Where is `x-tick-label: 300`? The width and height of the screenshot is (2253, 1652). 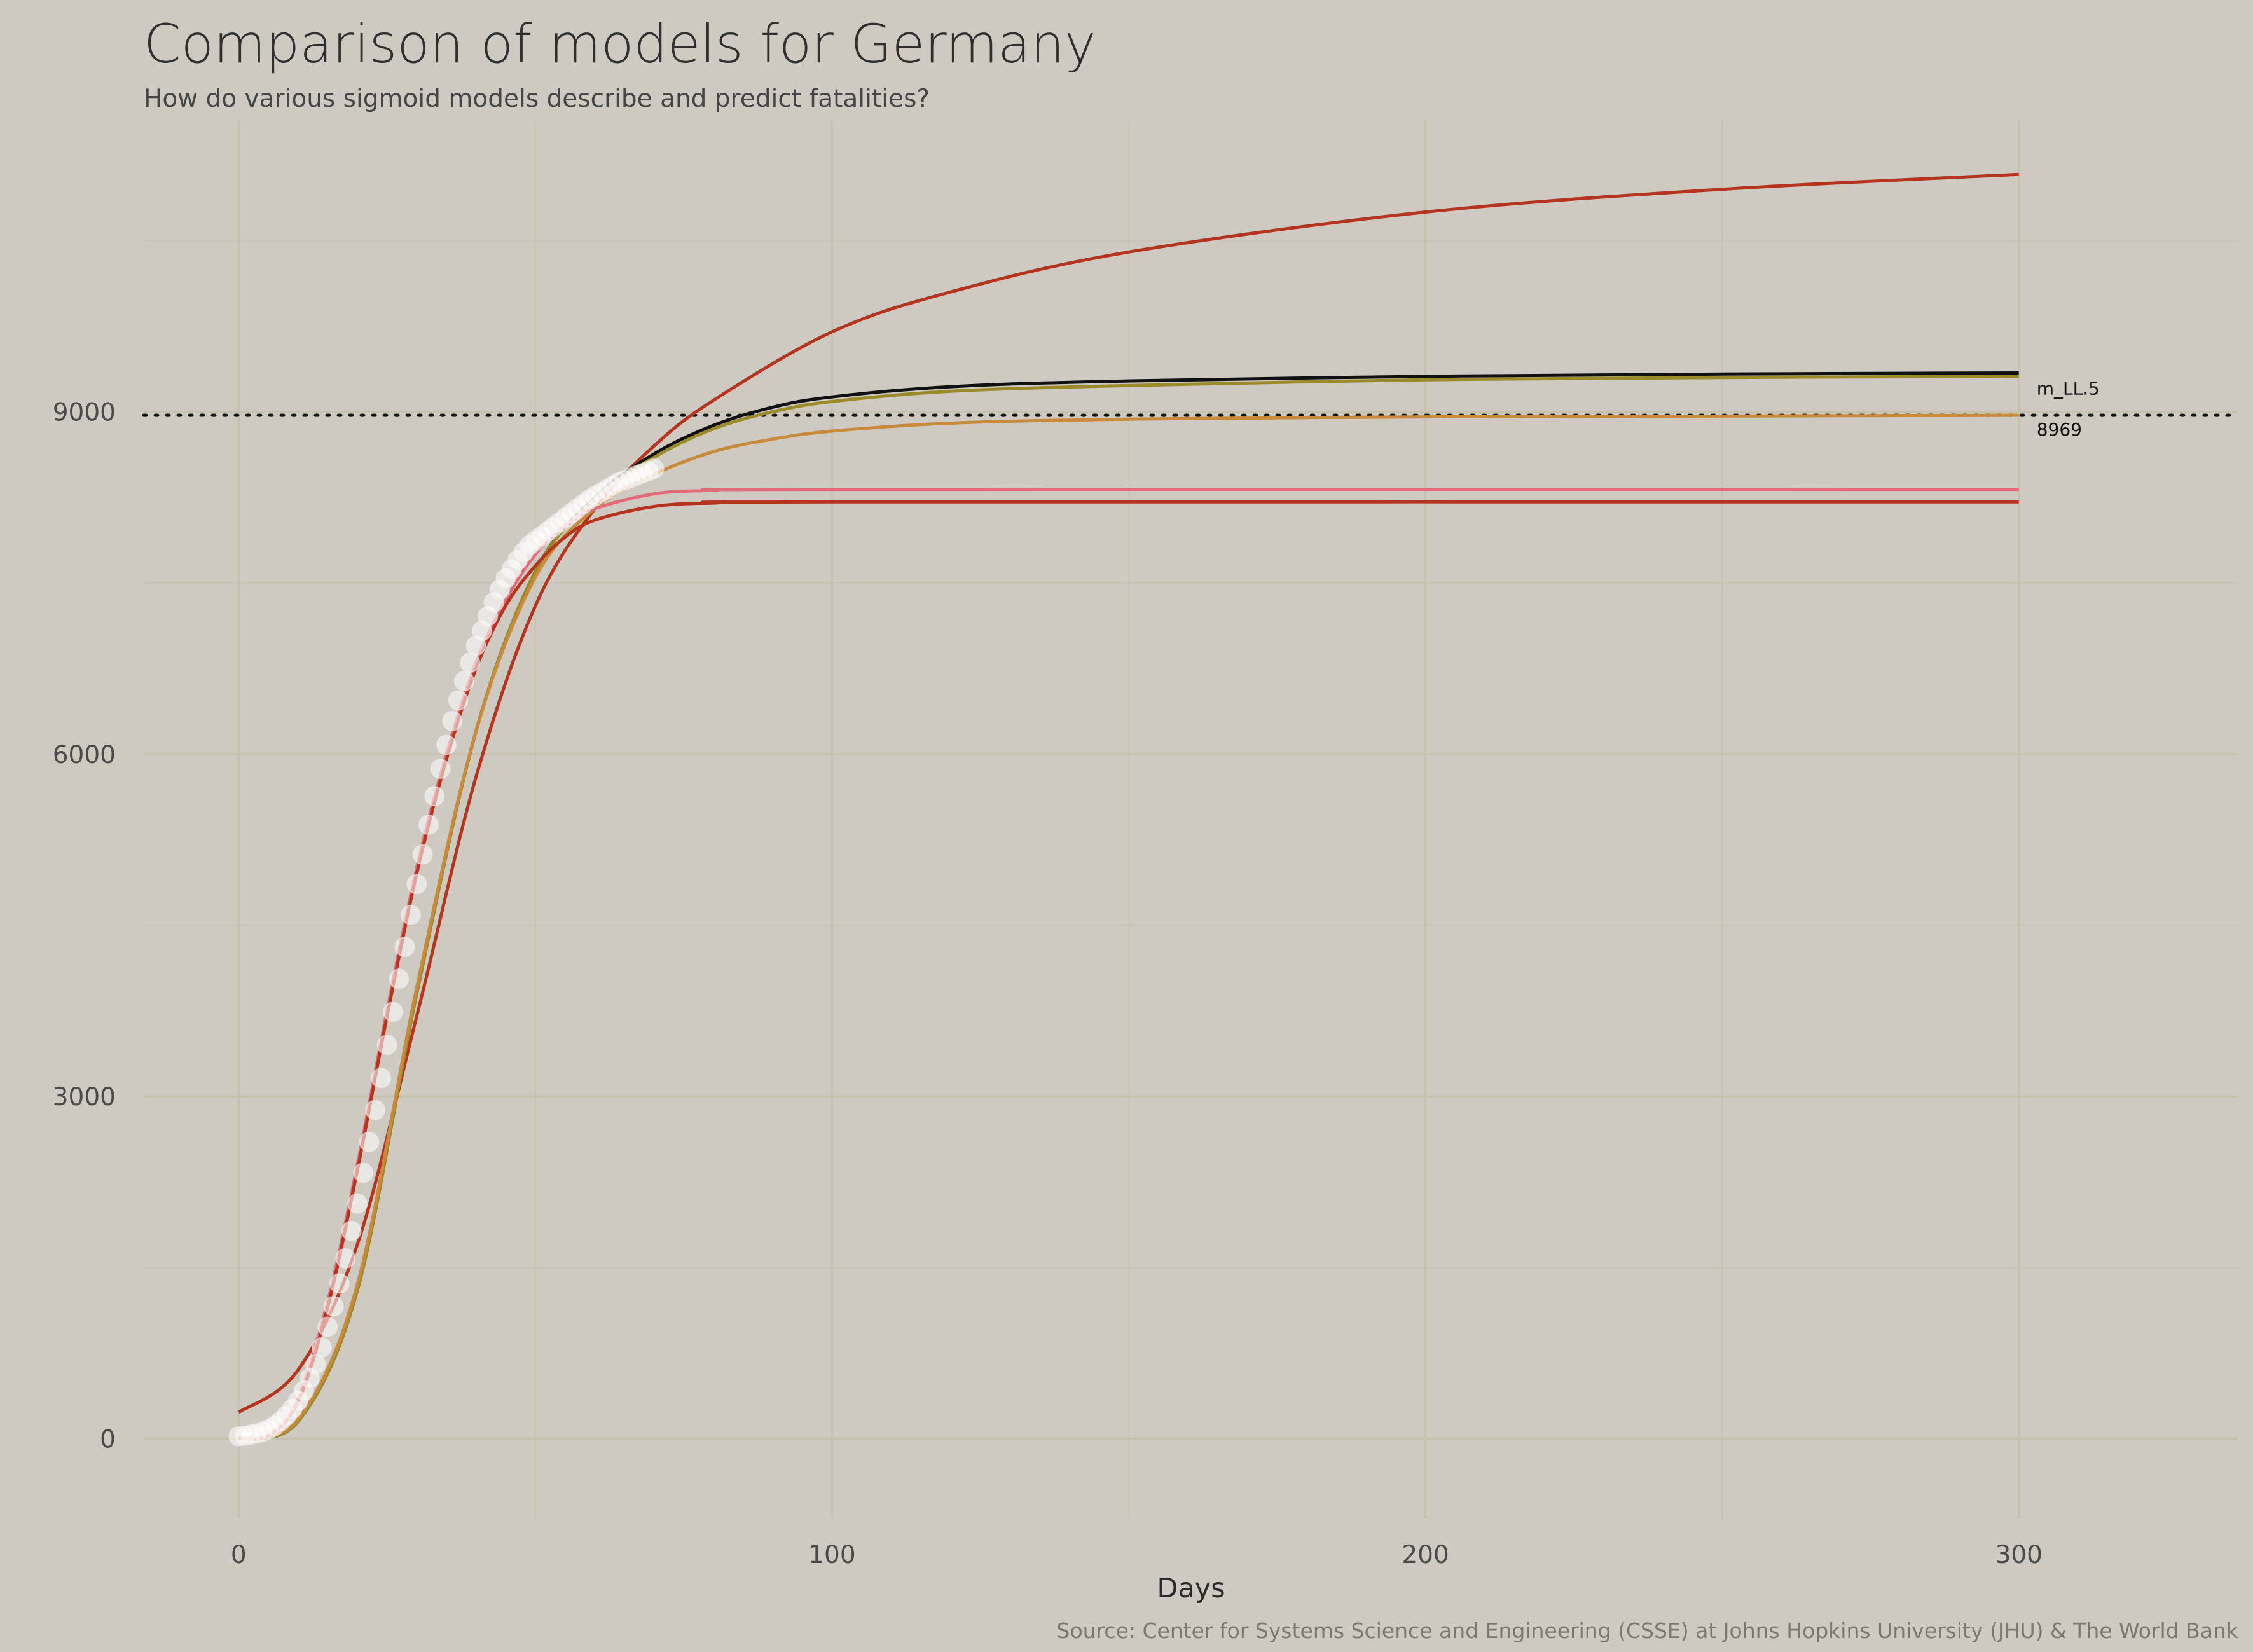 x-tick-label: 300 is located at coordinates (2019, 1555).